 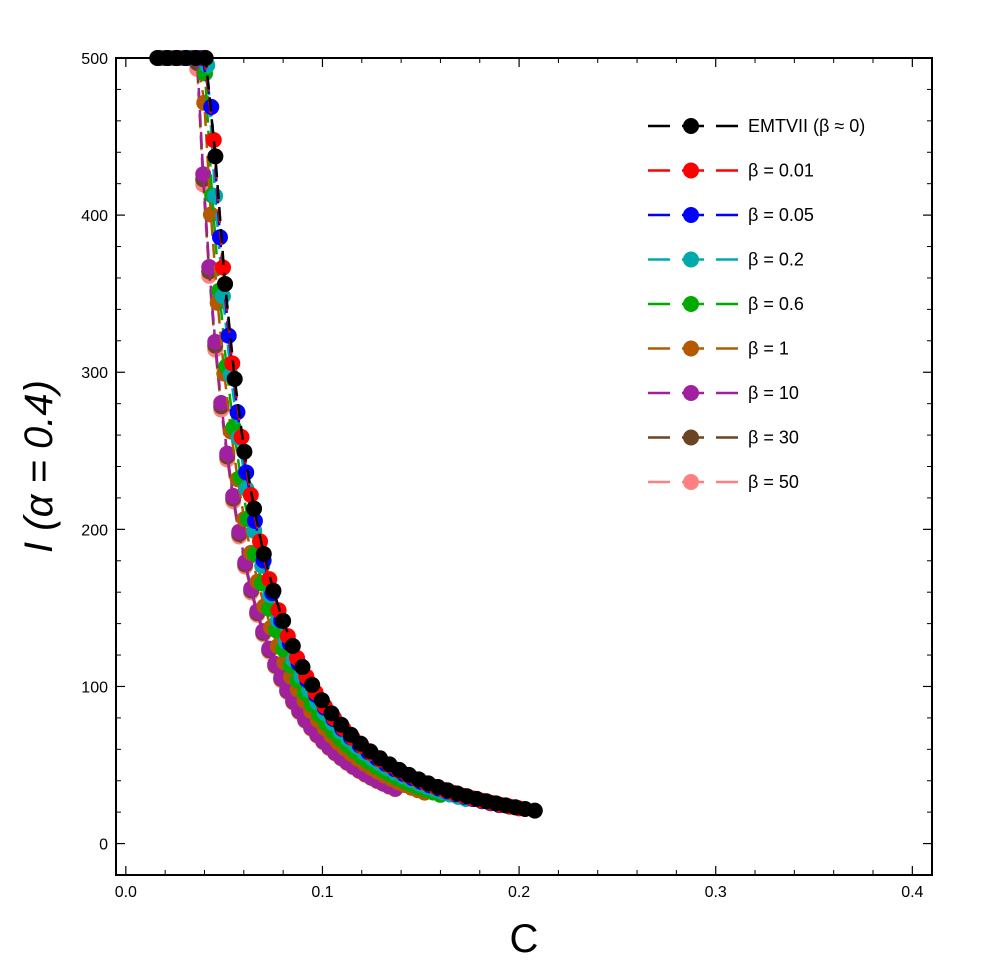 What do you see at coordinates (716, 892) in the screenshot?
I see `x-tick-label: 0.3` at bounding box center [716, 892].